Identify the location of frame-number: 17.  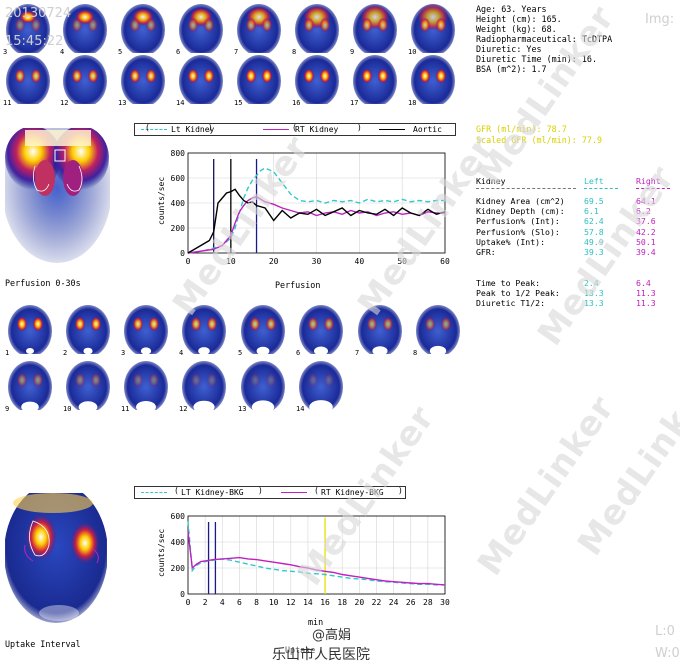
(354, 103).